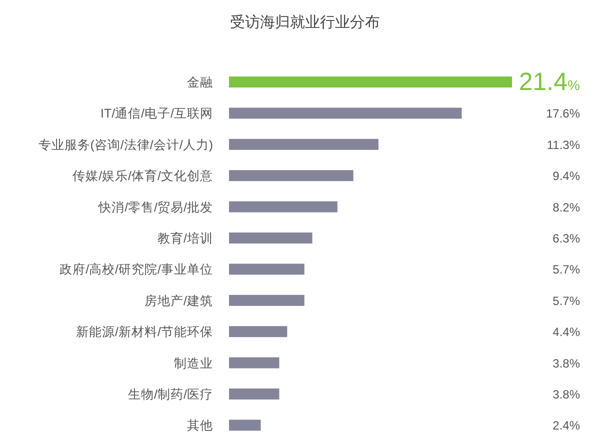 This screenshot has height=446, width=594. Describe the element at coordinates (170, 395) in the screenshot. I see `category-label: 生物/制药/医疗` at that location.